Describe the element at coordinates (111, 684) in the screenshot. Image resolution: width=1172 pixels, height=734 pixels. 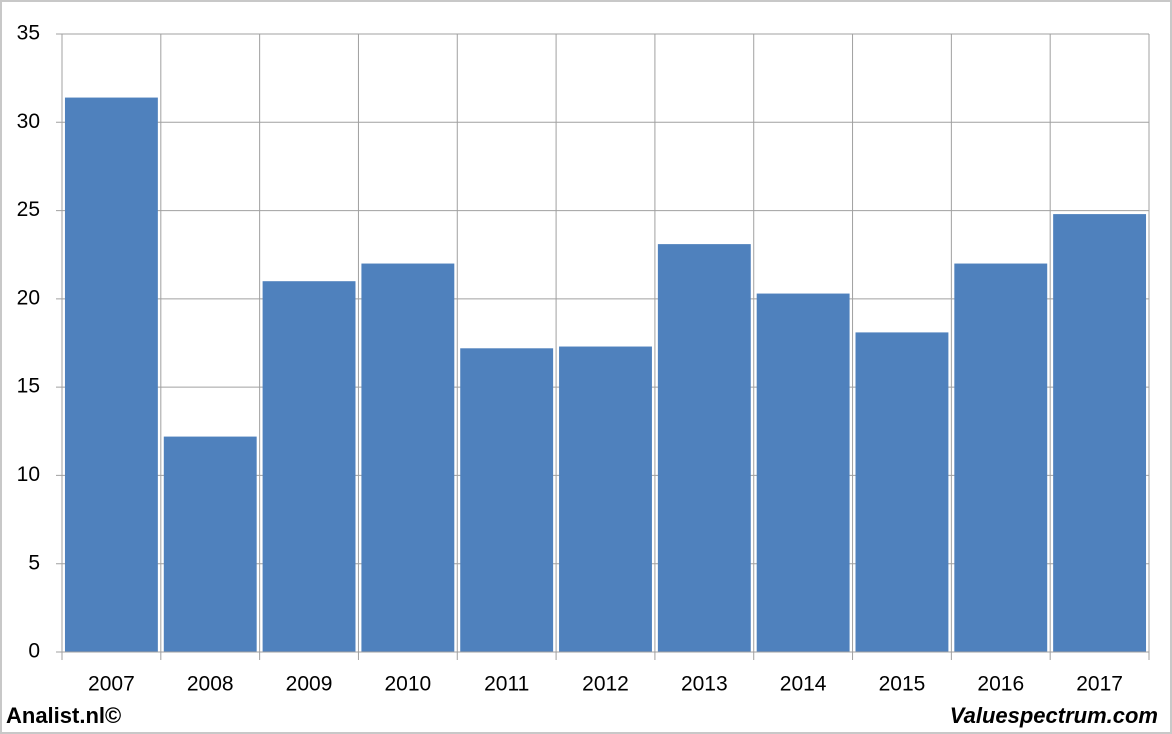
I see `x-tick-label: 2007` at that location.